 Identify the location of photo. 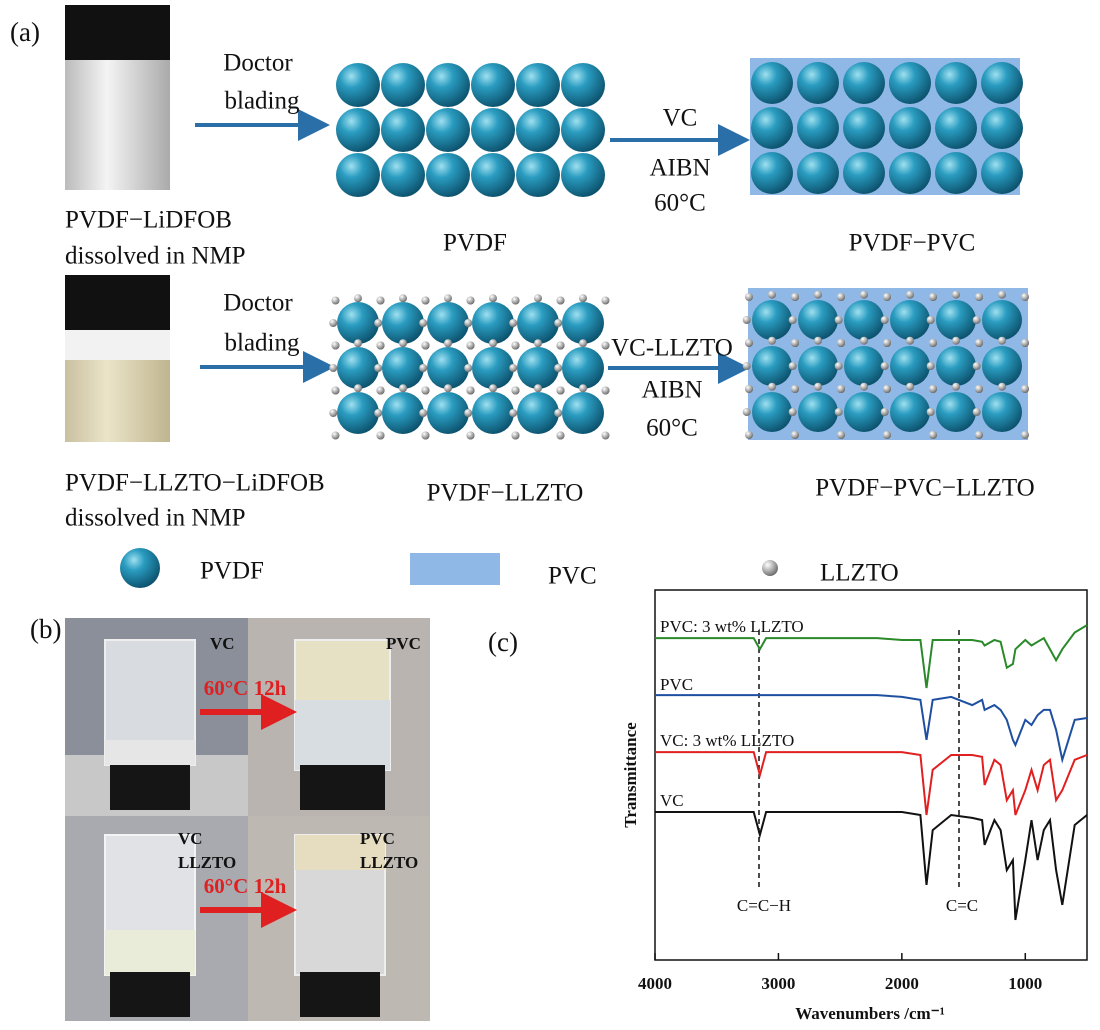
(247, 918).